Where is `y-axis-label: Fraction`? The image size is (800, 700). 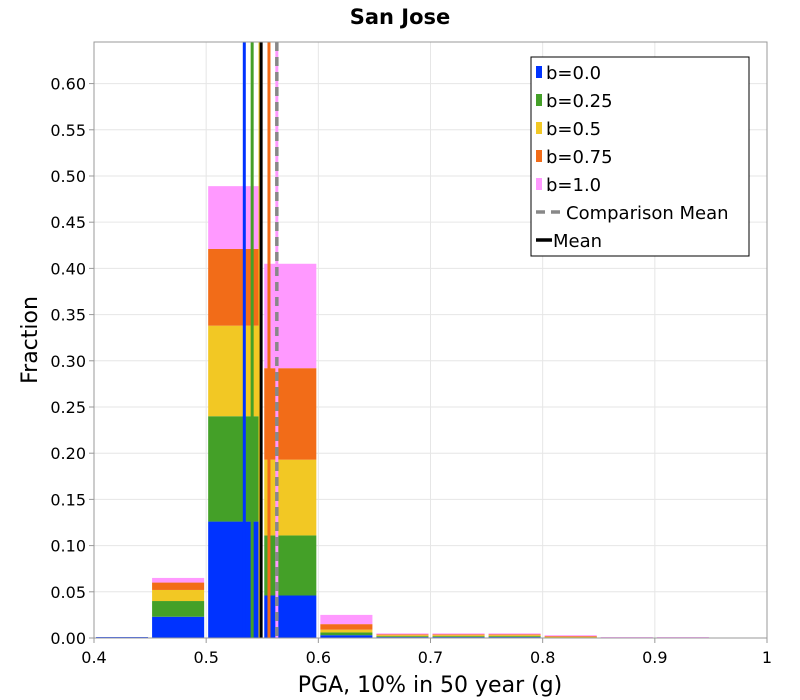
y-axis-label: Fraction is located at coordinates (30, 340).